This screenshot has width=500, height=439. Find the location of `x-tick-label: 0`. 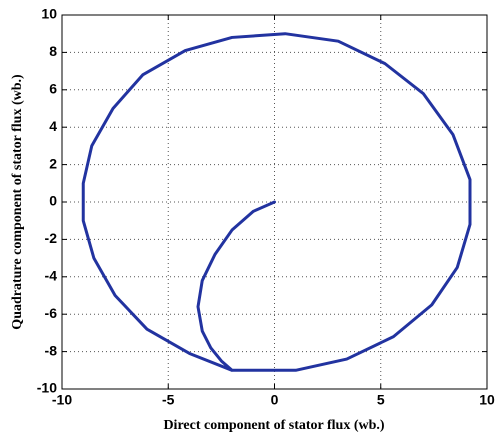

x-tick-label: 0 is located at coordinates (275, 400).